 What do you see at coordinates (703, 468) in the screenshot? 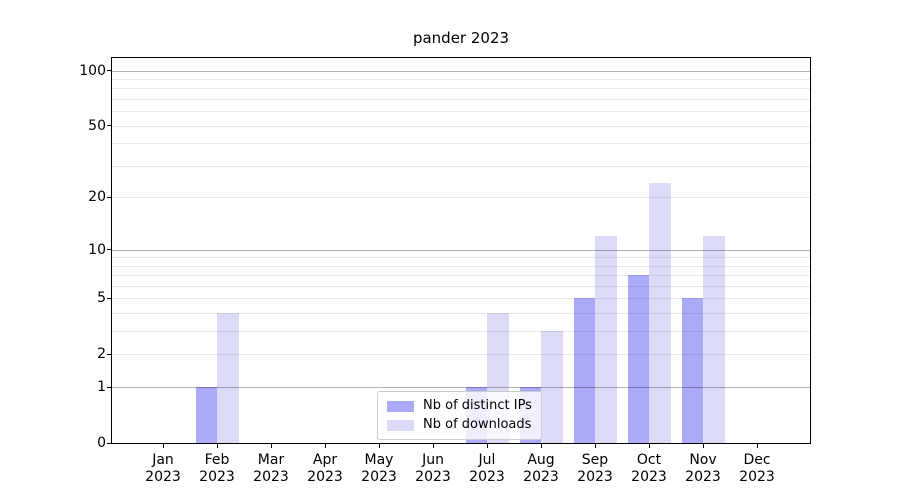
I see `x-tick-label: Nov 2023` at bounding box center [703, 468].